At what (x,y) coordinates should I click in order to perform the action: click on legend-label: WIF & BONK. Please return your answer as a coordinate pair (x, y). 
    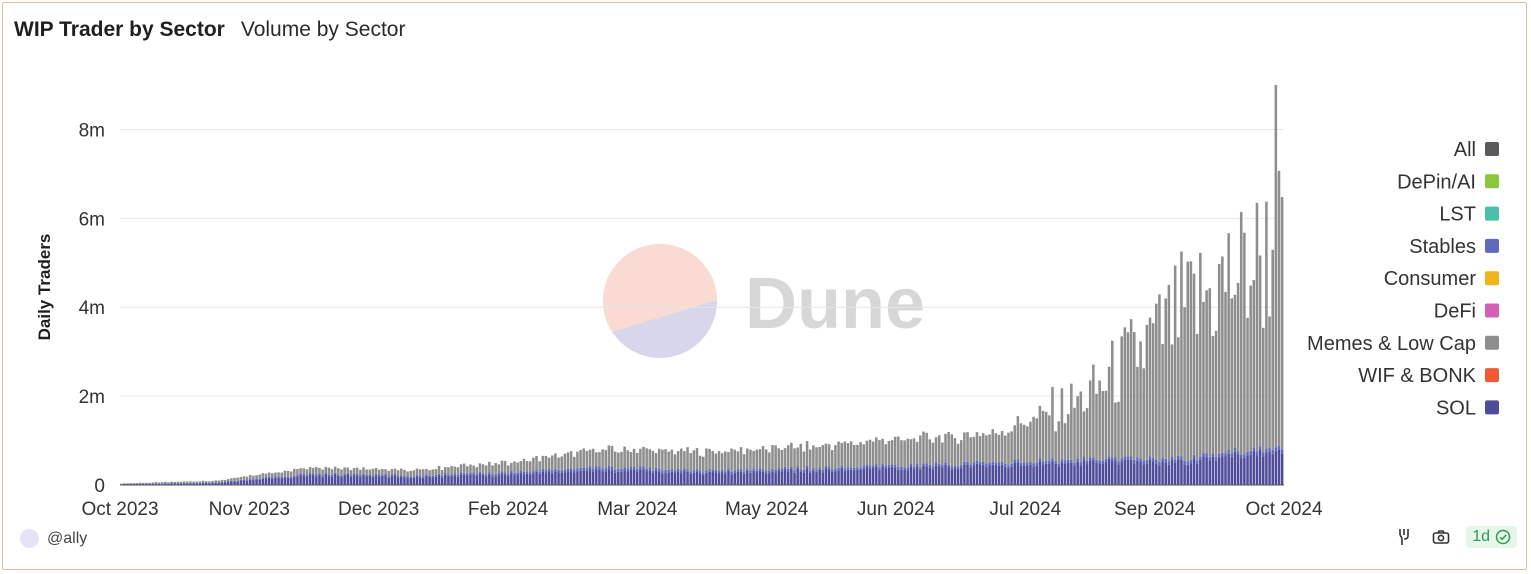
    Looking at the image, I should click on (1417, 376).